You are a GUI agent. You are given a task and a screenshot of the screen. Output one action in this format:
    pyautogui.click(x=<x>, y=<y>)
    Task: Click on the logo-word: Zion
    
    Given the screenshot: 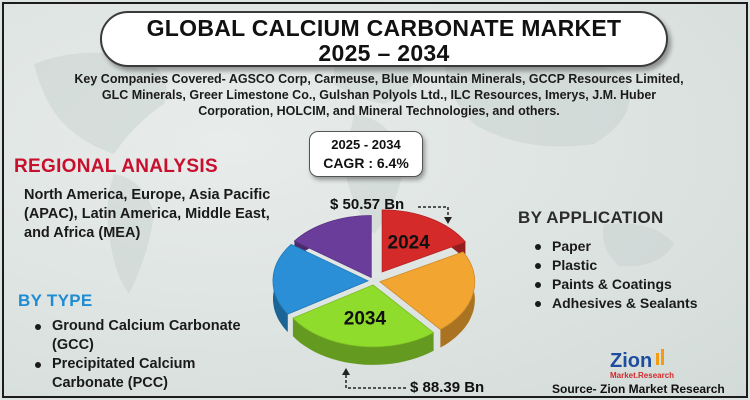 What is the action you would take?
    pyautogui.click(x=631, y=361)
    